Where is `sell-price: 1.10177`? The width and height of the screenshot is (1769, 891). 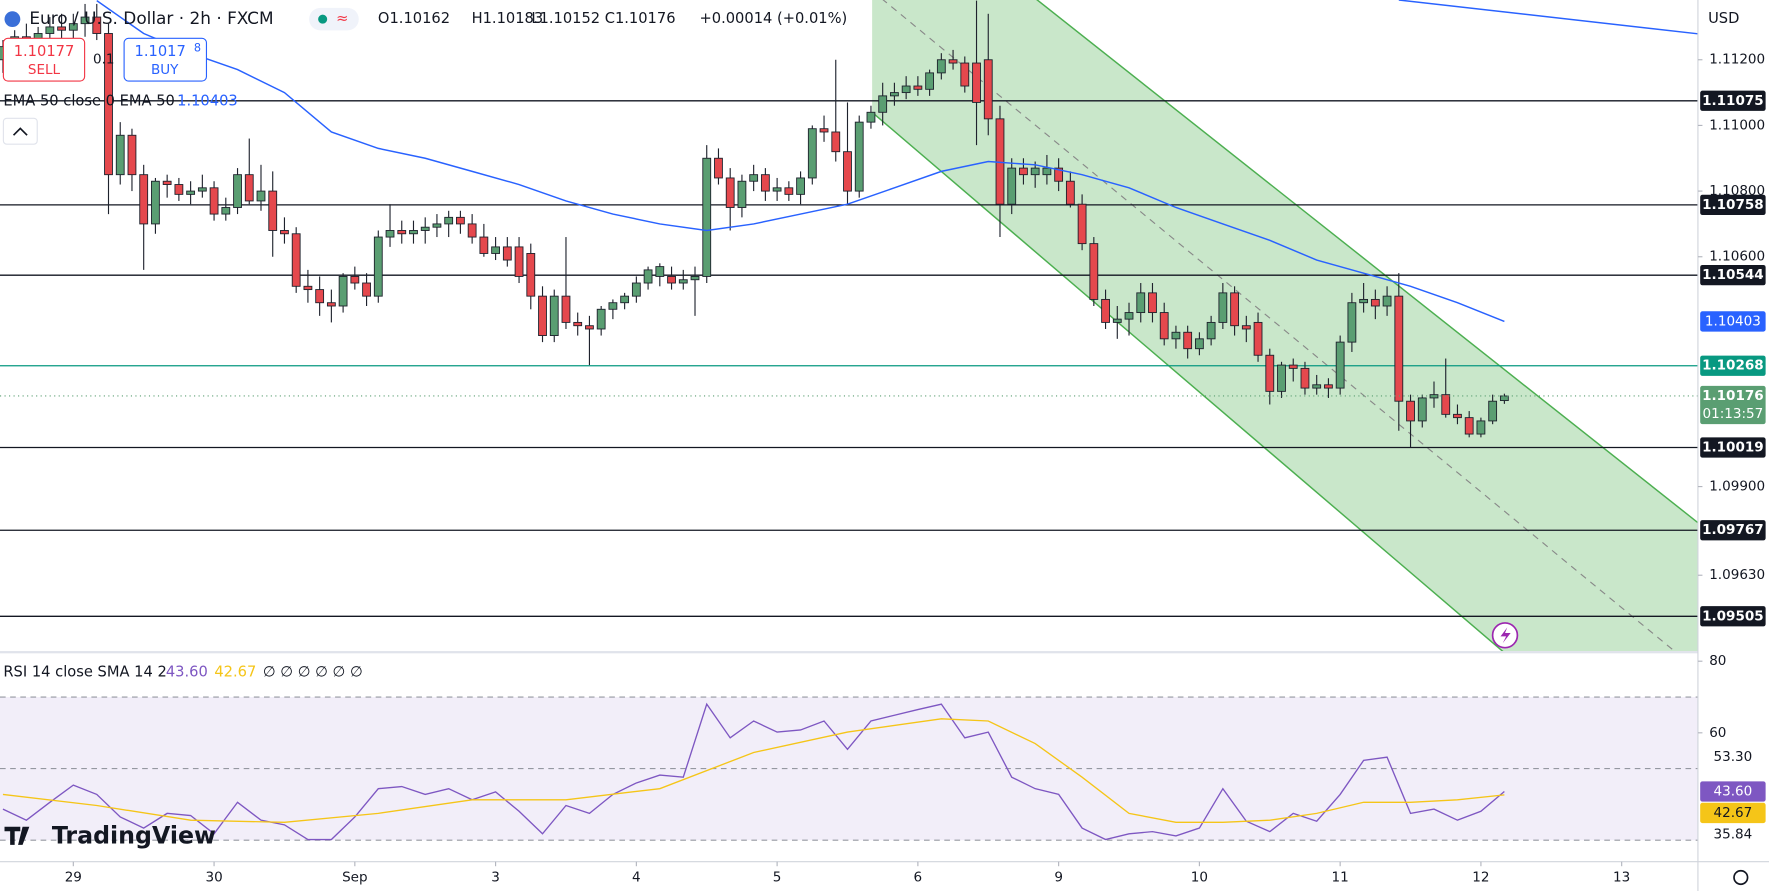
sell-price: 1.10177 is located at coordinates (44, 51).